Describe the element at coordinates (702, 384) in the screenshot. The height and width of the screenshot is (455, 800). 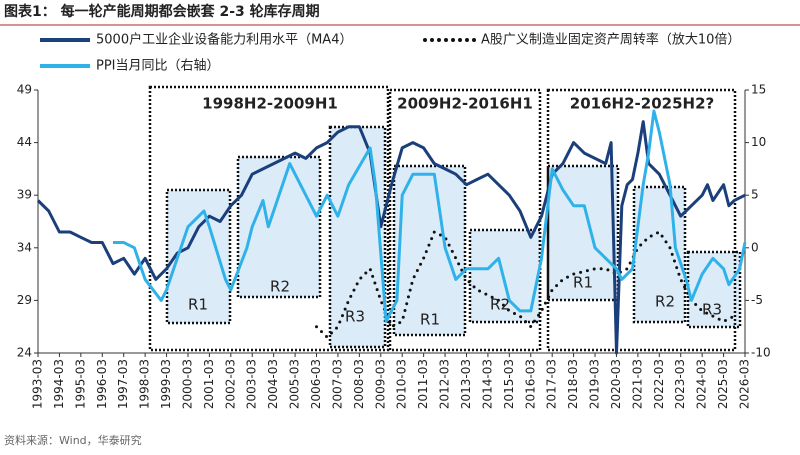
I see `x-tick-label: 2024-03` at that location.